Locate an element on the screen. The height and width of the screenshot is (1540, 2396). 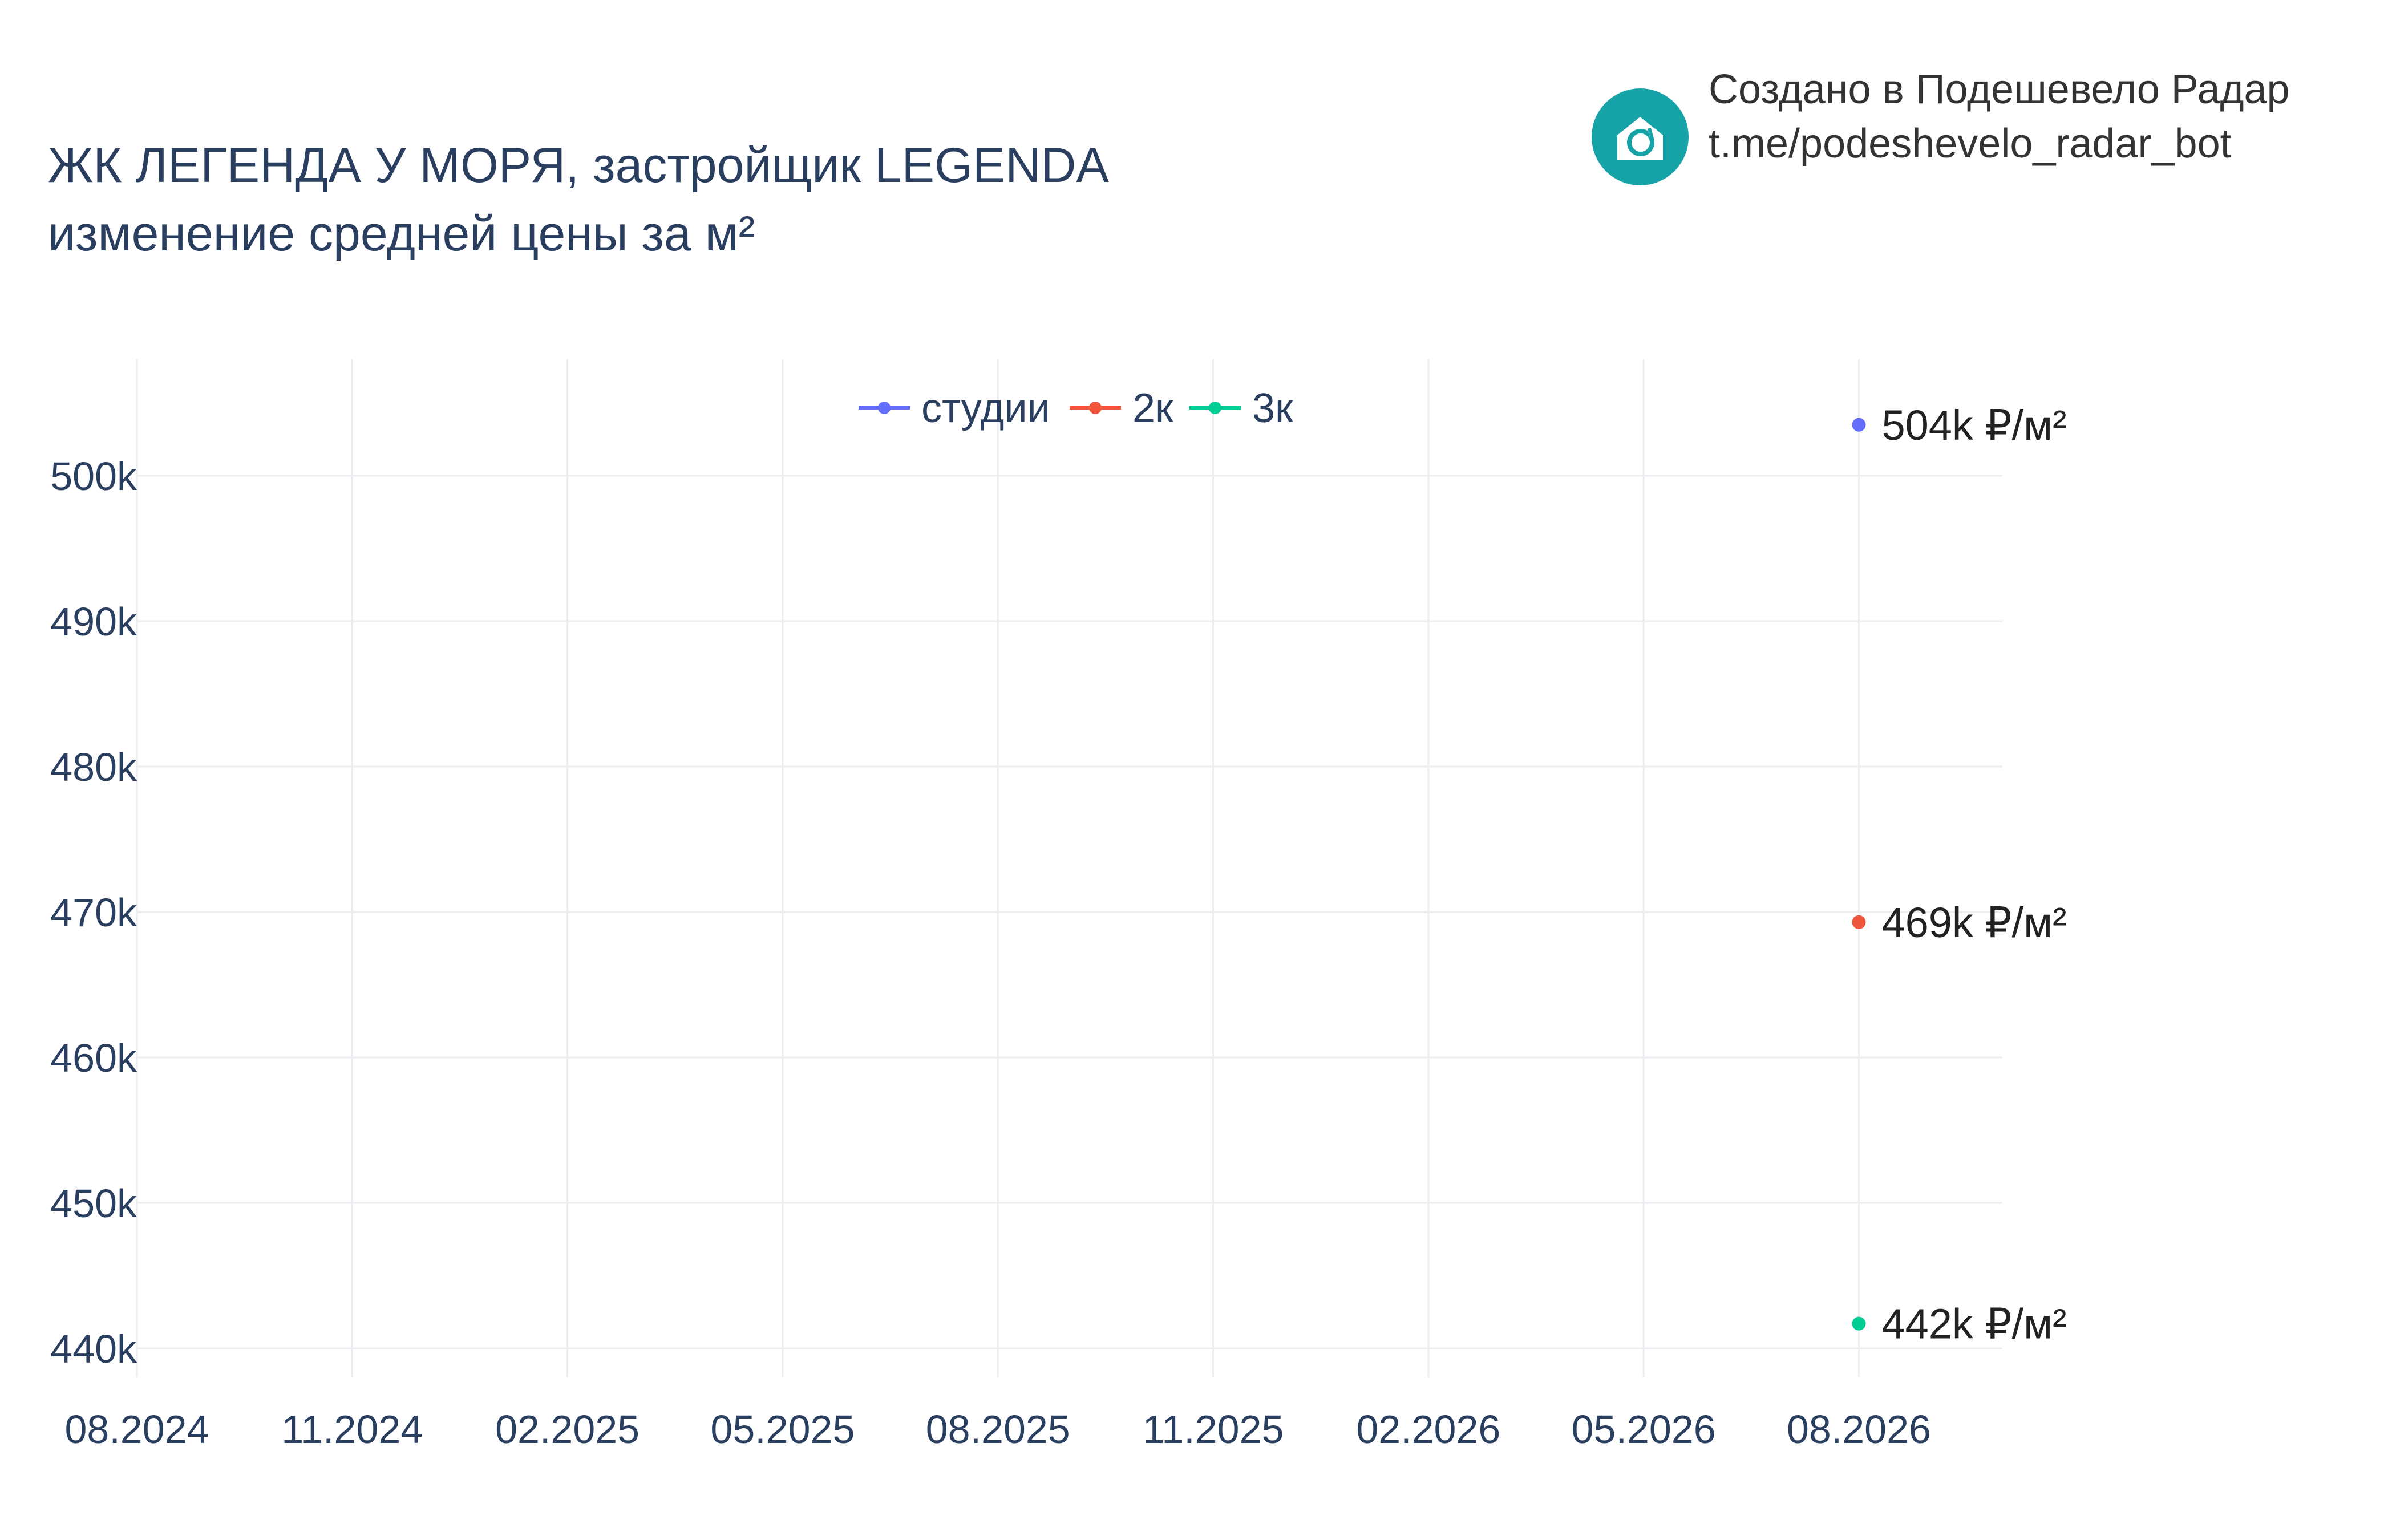
legend-label: 3к is located at coordinates (1272, 409).